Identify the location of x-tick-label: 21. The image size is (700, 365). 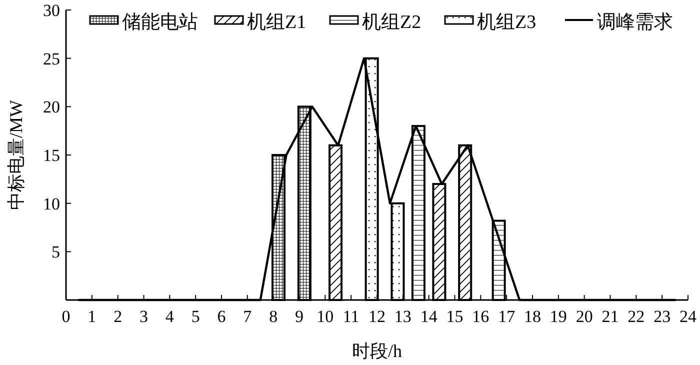
(610, 316).